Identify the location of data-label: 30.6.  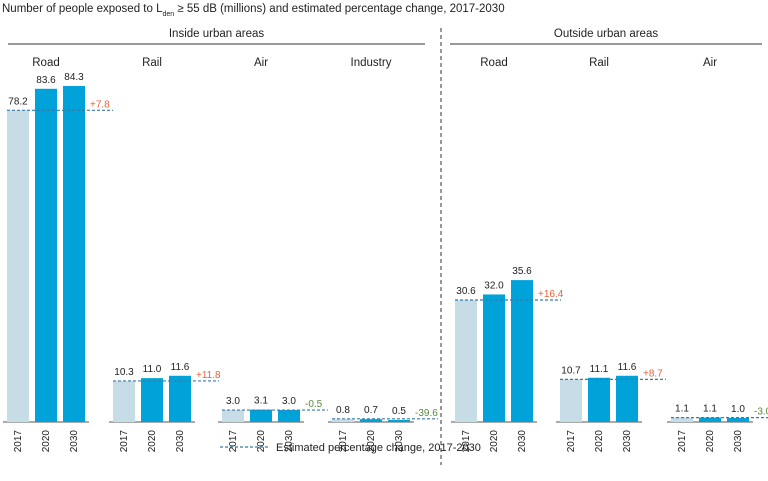
(466, 291).